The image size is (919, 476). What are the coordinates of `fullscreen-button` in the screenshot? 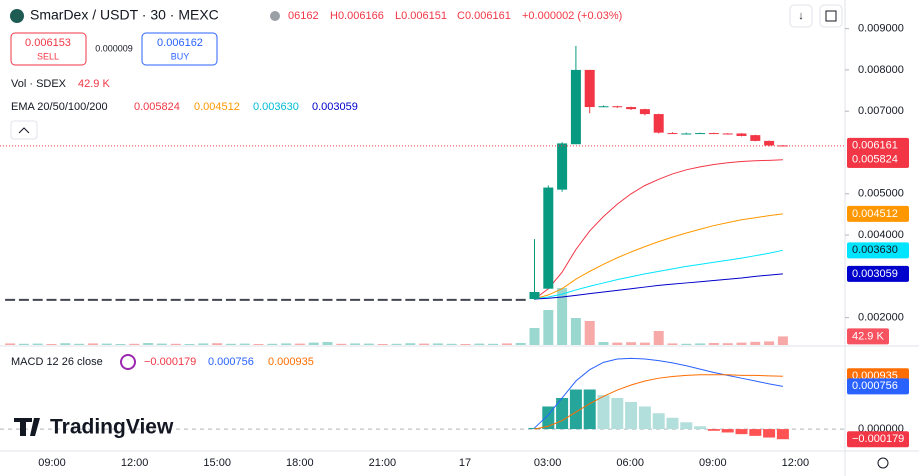 It's located at (831, 16).